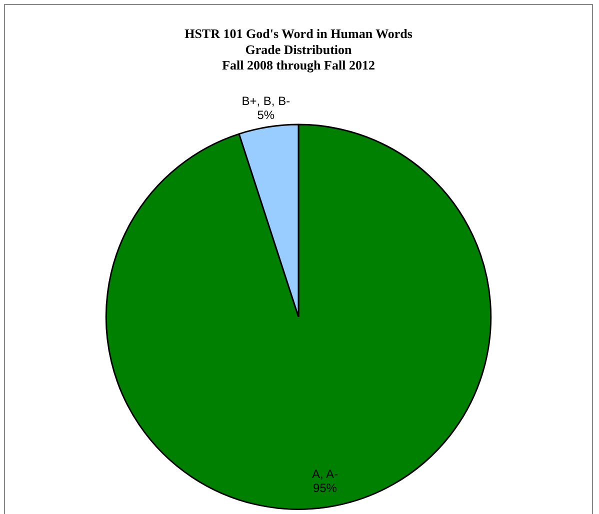  I want to click on chart-title: HSTR 101 God's Word in Human Words Grade Distribution Fall 2008 through Fall 2012, so click(298, 49).